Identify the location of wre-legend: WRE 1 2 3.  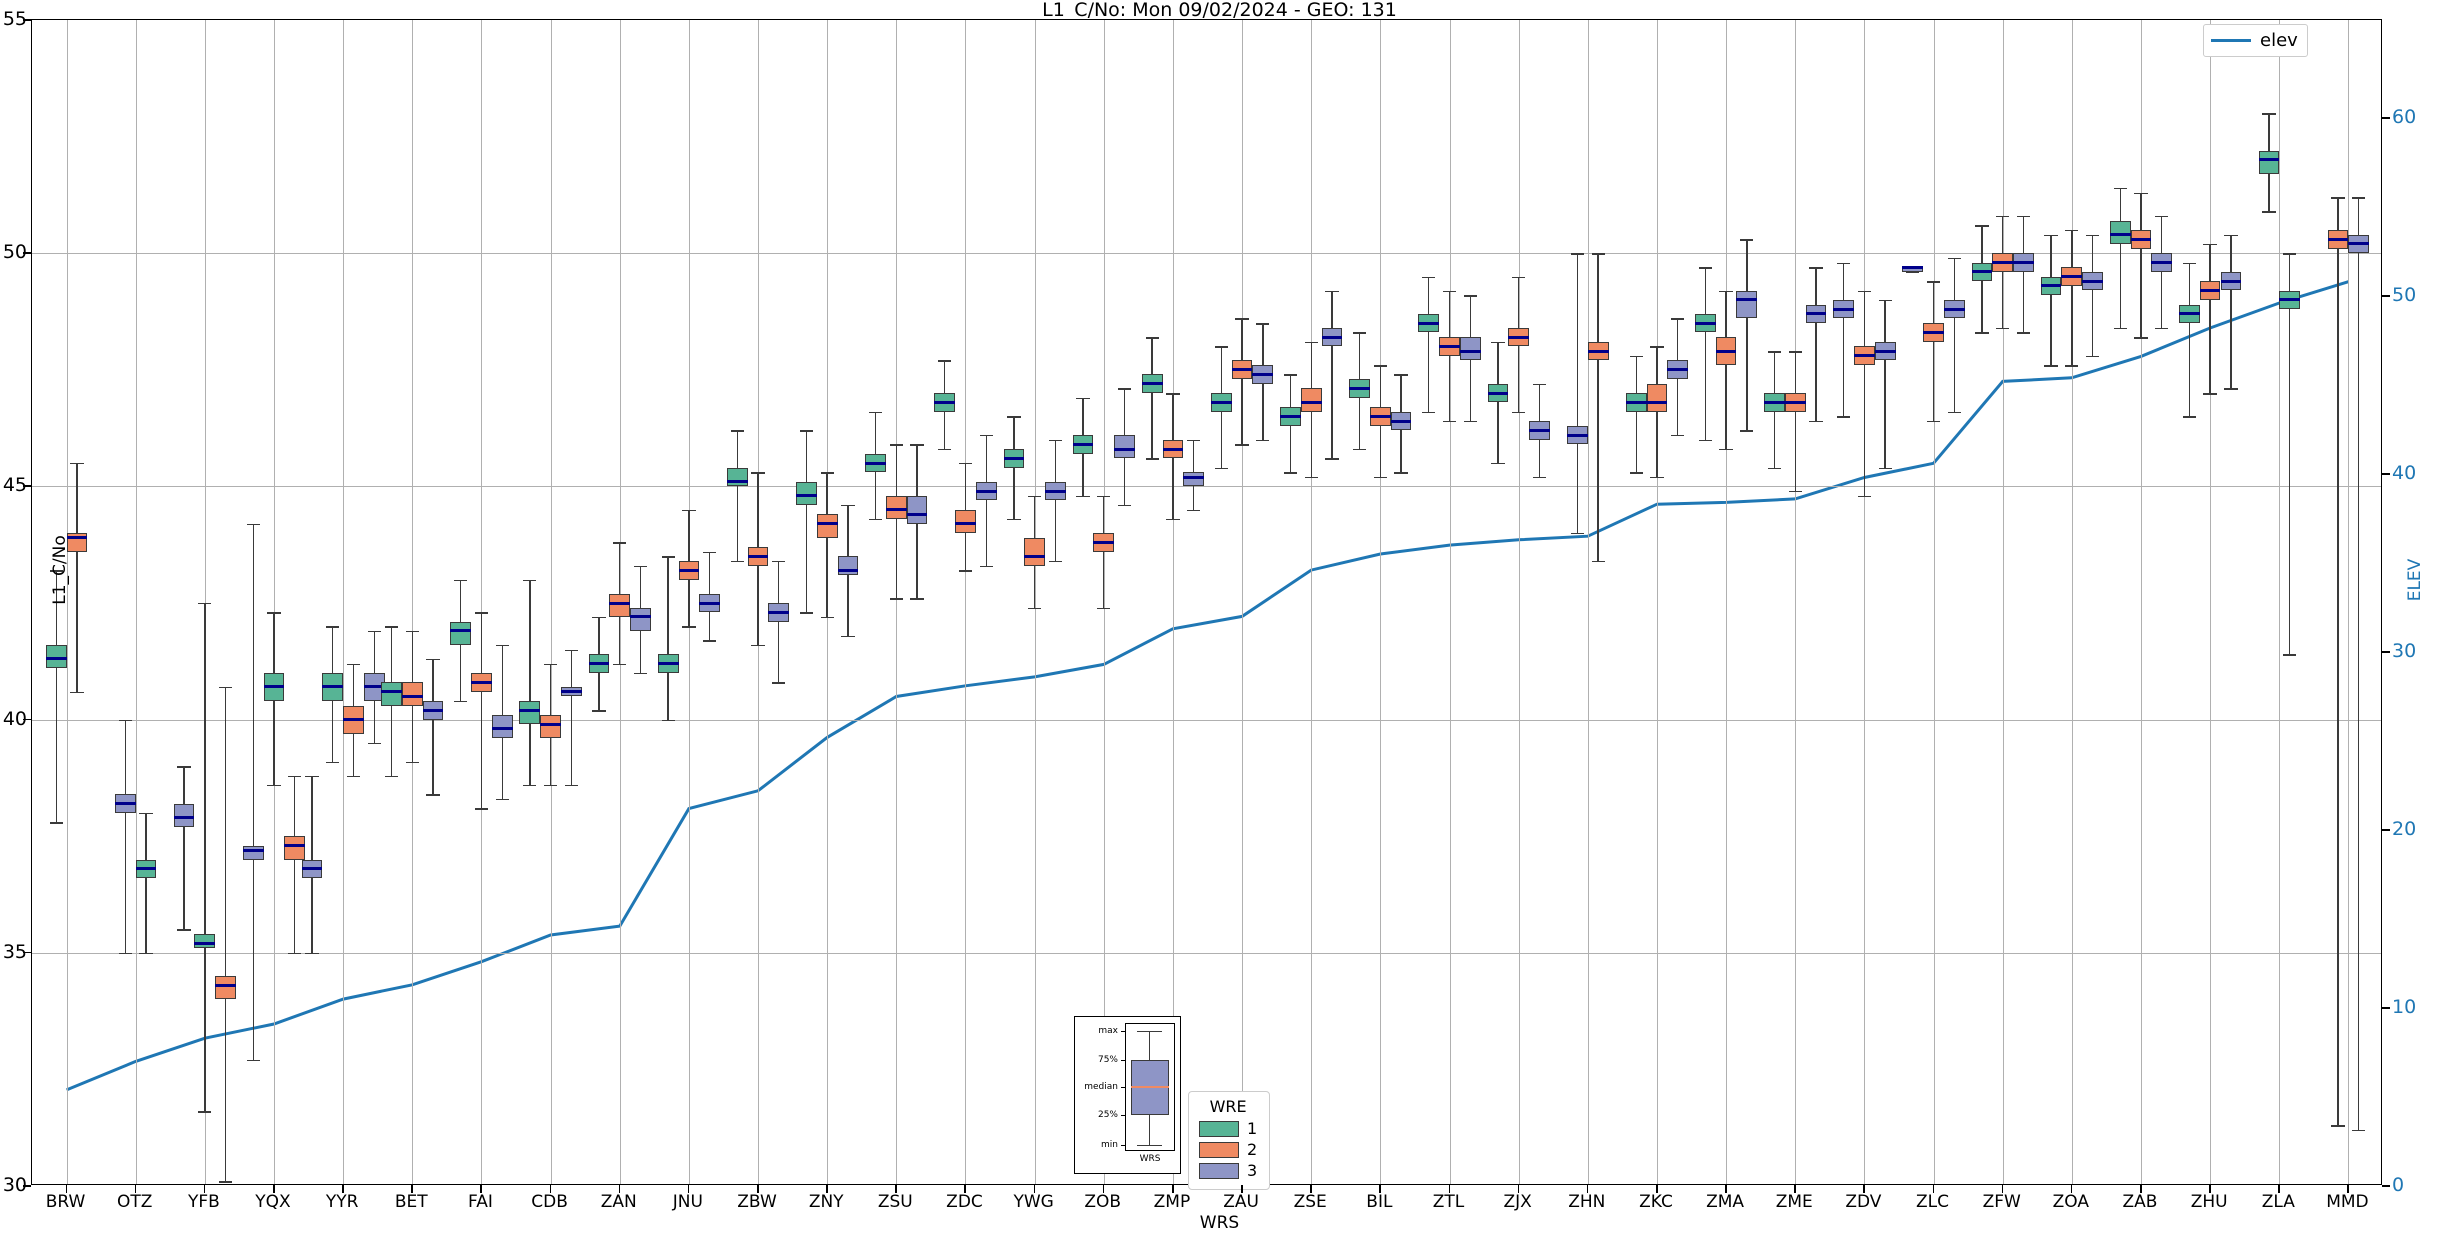
(1229, 1140).